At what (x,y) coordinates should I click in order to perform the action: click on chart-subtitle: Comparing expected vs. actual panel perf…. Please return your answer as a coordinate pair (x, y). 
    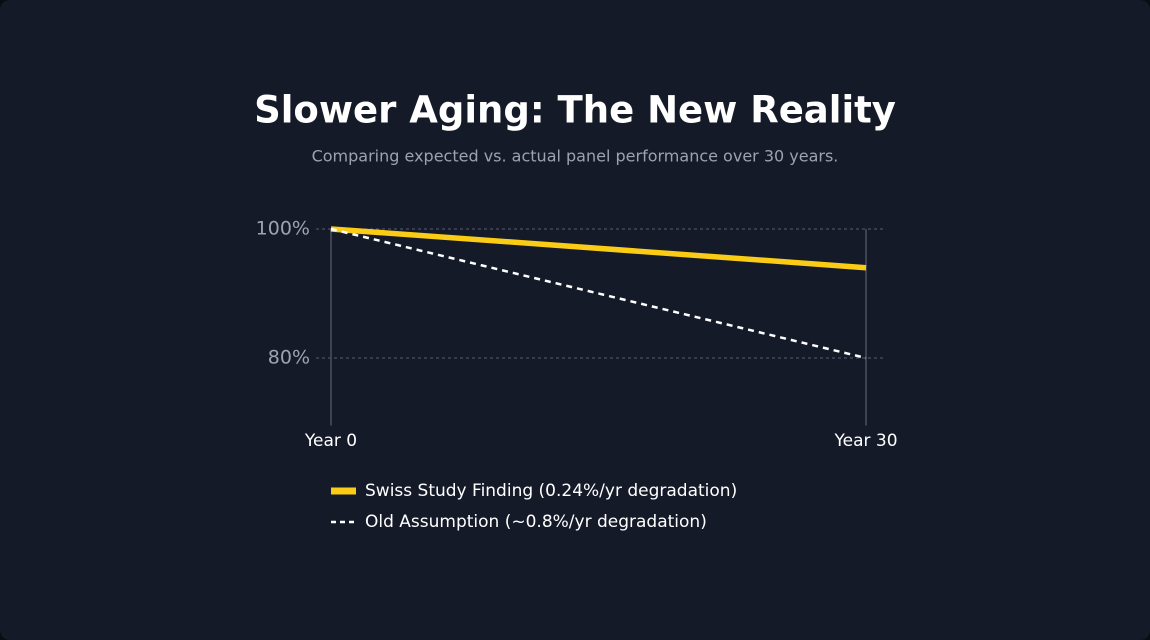
    Looking at the image, I should click on (575, 156).